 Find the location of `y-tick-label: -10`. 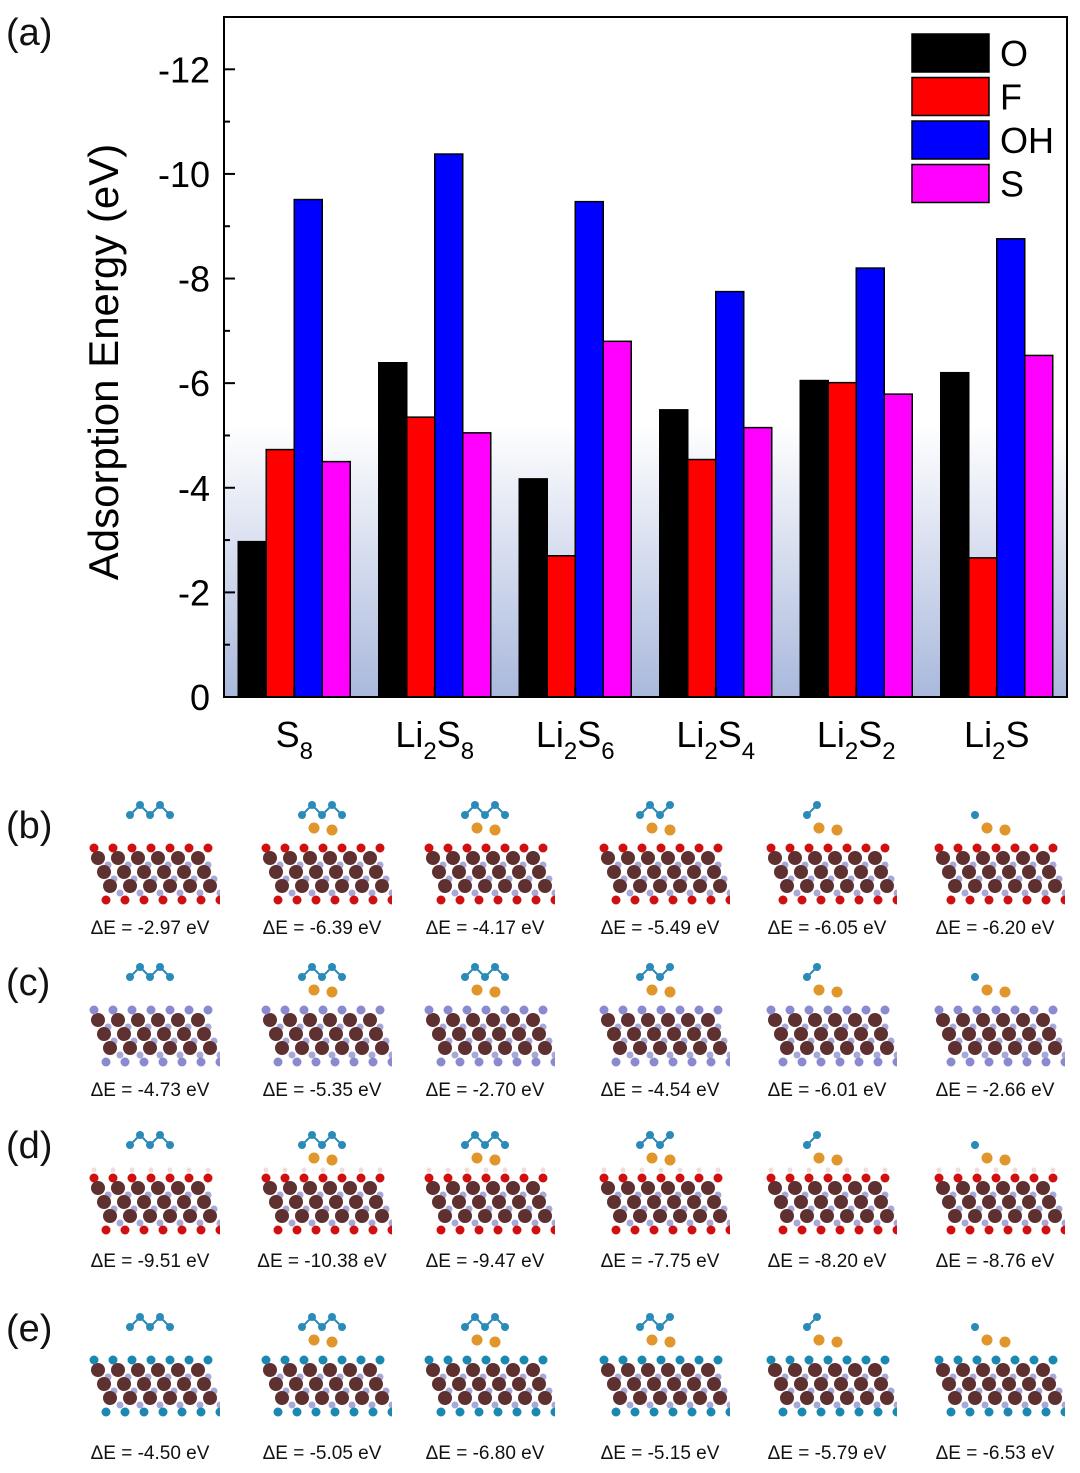

y-tick-label: -10 is located at coordinates (184, 174).